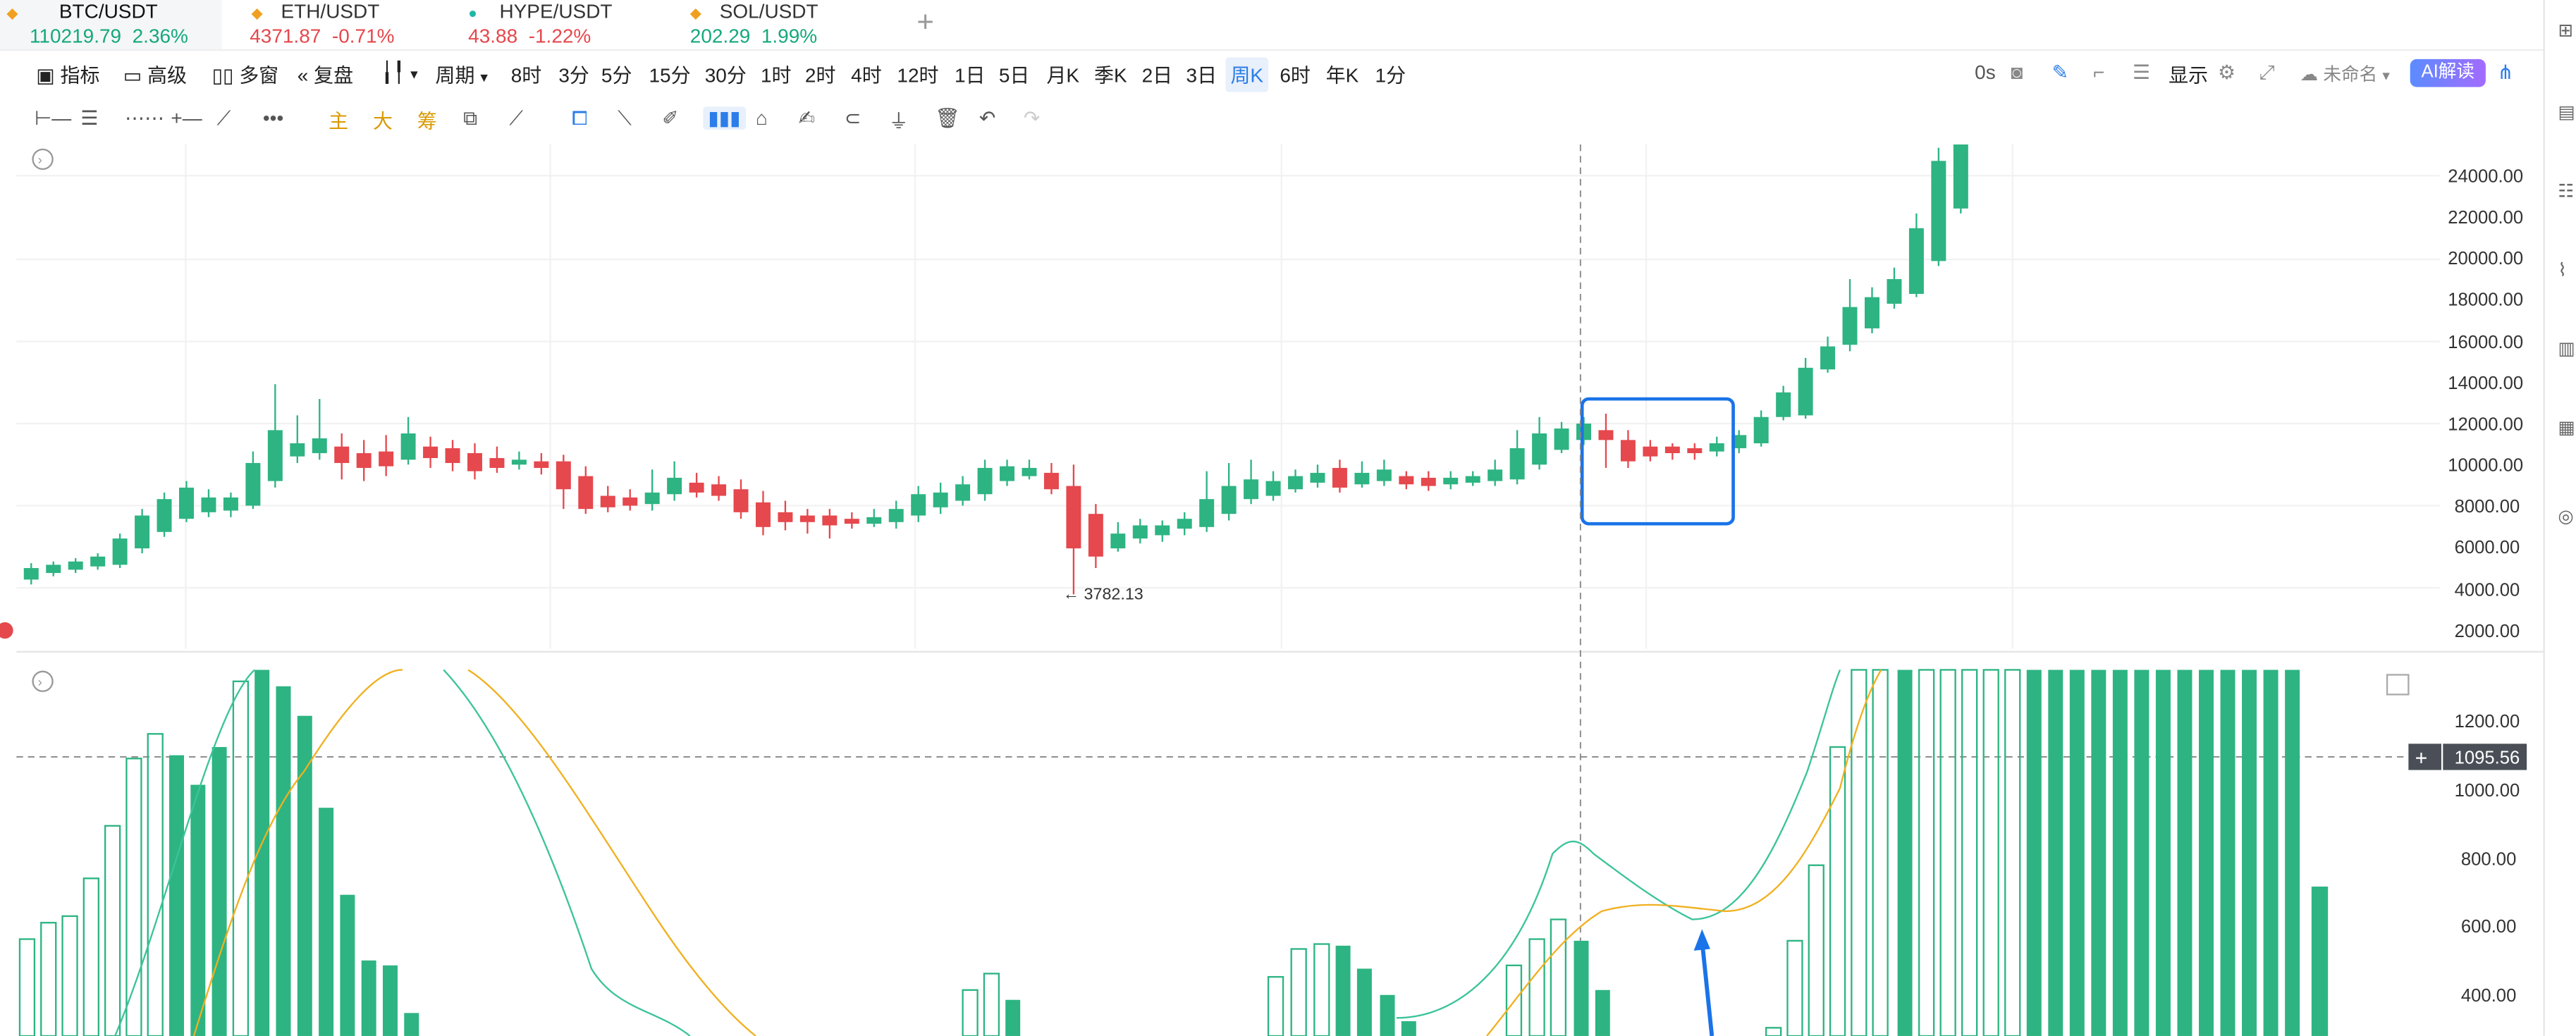  What do you see at coordinates (2566, 192) in the screenshot?
I see `list-icon: ☷` at bounding box center [2566, 192].